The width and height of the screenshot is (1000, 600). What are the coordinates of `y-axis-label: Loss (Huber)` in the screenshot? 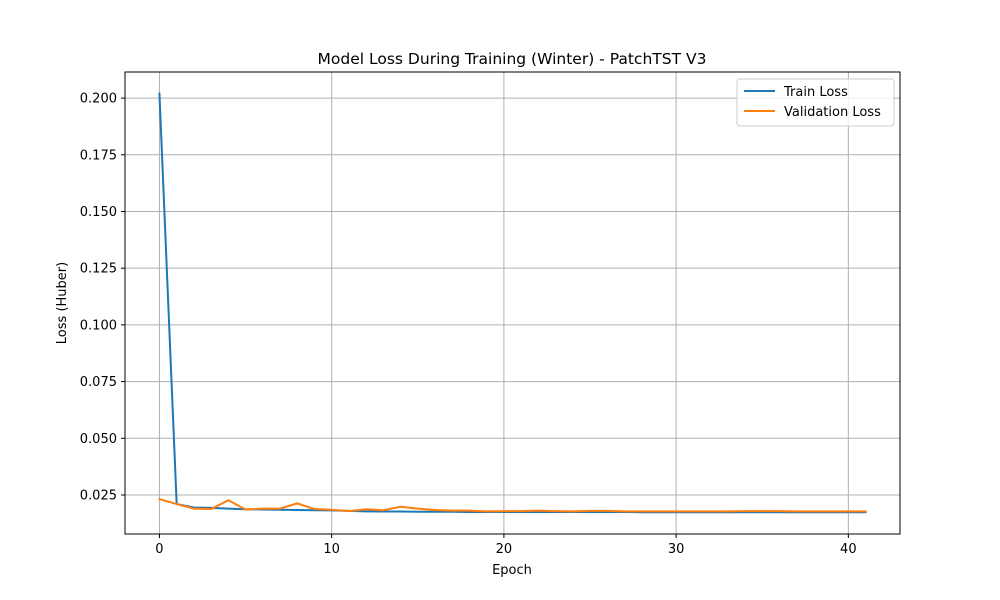 It's located at (62, 303).